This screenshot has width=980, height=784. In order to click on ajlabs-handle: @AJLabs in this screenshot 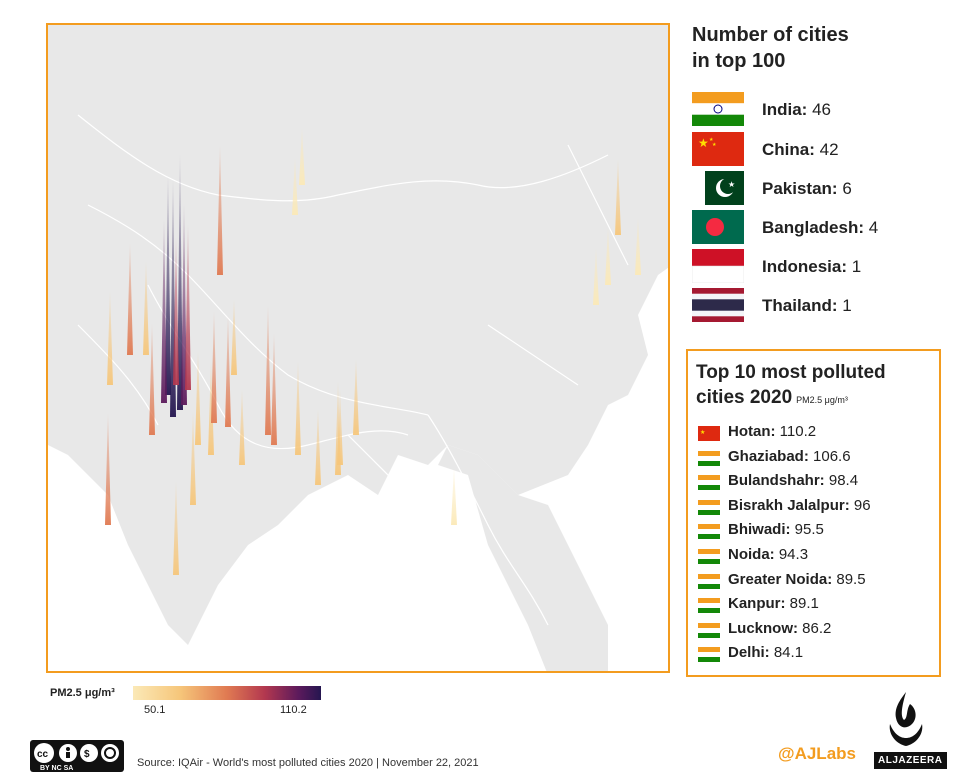, I will do `click(817, 753)`.